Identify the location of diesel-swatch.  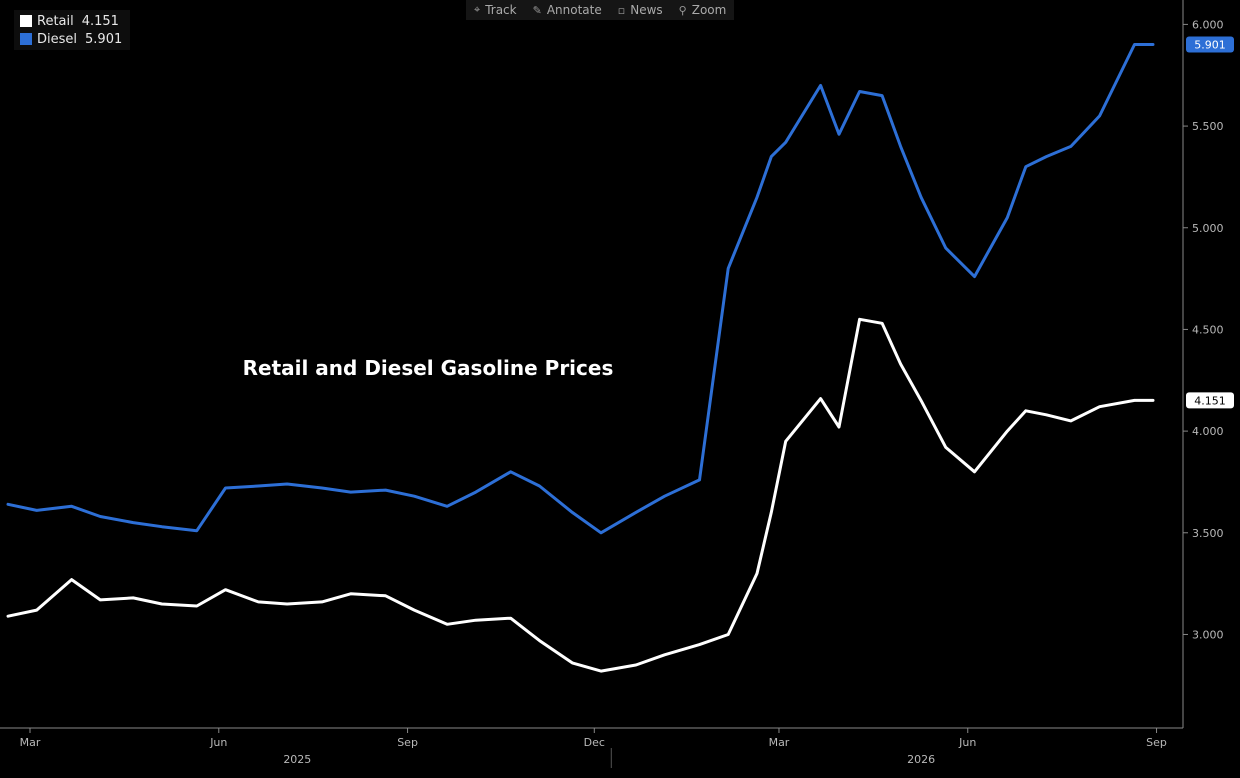
(26, 39).